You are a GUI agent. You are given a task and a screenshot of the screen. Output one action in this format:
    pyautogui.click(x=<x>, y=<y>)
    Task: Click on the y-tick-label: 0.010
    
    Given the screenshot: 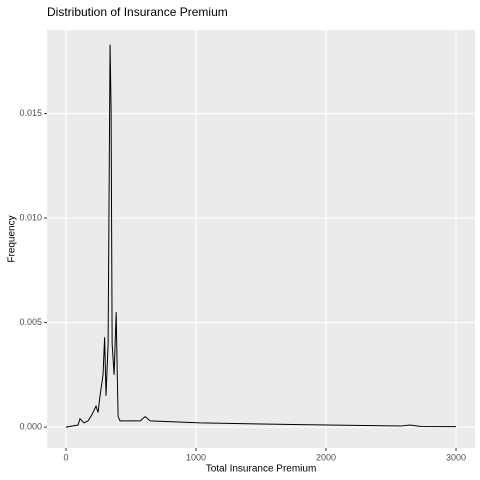 What is the action you would take?
    pyautogui.click(x=30, y=217)
    